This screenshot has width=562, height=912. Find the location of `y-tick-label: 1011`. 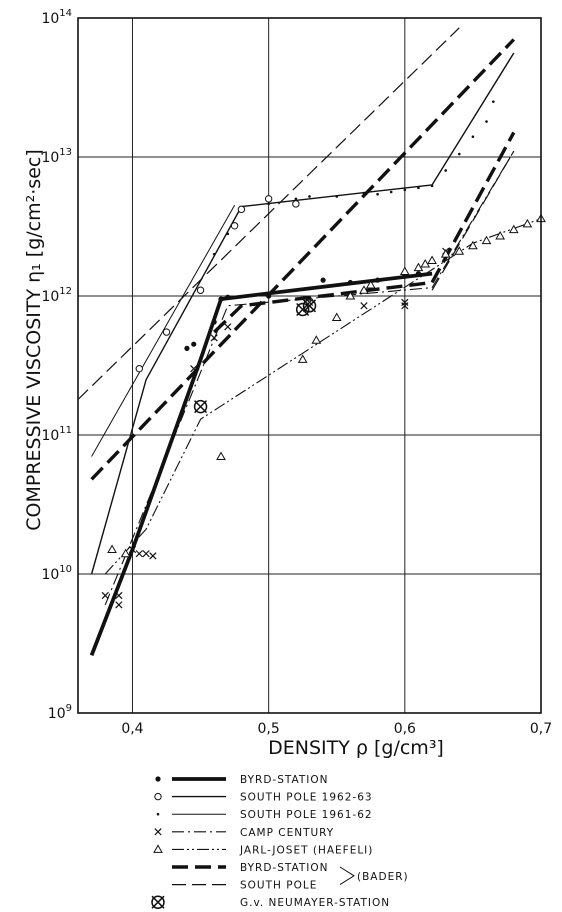

y-tick-label: 1011 is located at coordinates (56, 434).